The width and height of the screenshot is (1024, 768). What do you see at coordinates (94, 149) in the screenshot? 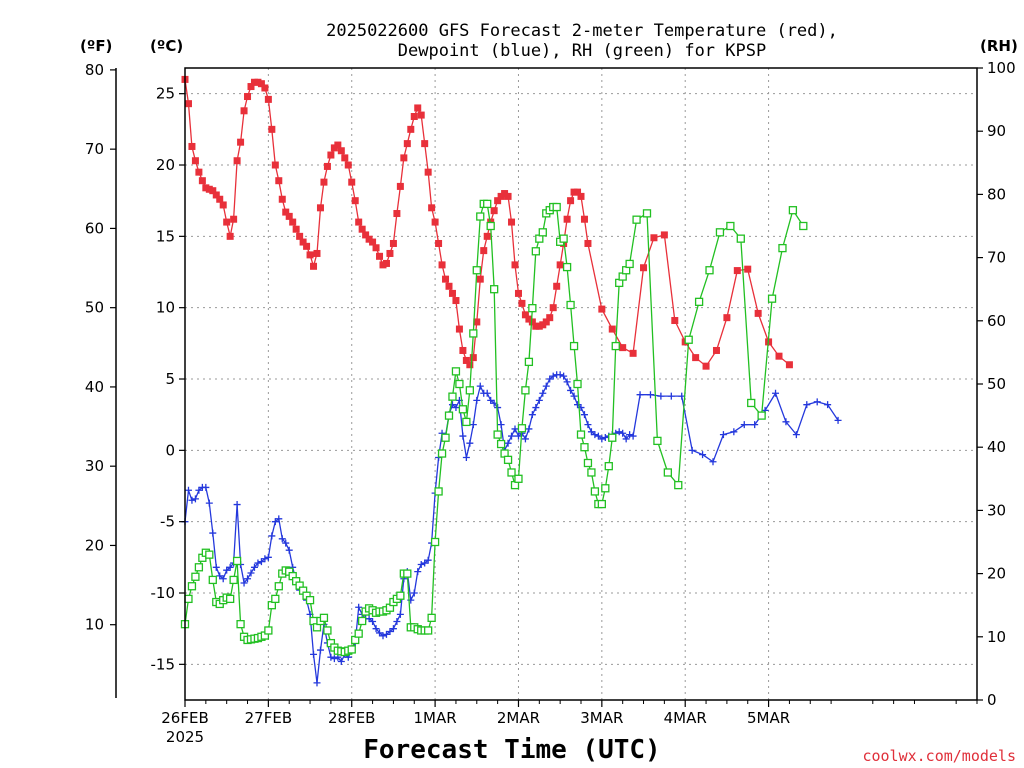
I see `fahrenheit-tick-label: 70` at bounding box center [94, 149].